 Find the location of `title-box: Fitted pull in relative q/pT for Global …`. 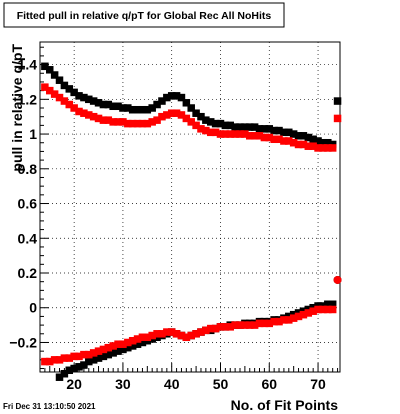

title-box: Fitted pull in relative q/pT for Global … is located at coordinates (144, 15).